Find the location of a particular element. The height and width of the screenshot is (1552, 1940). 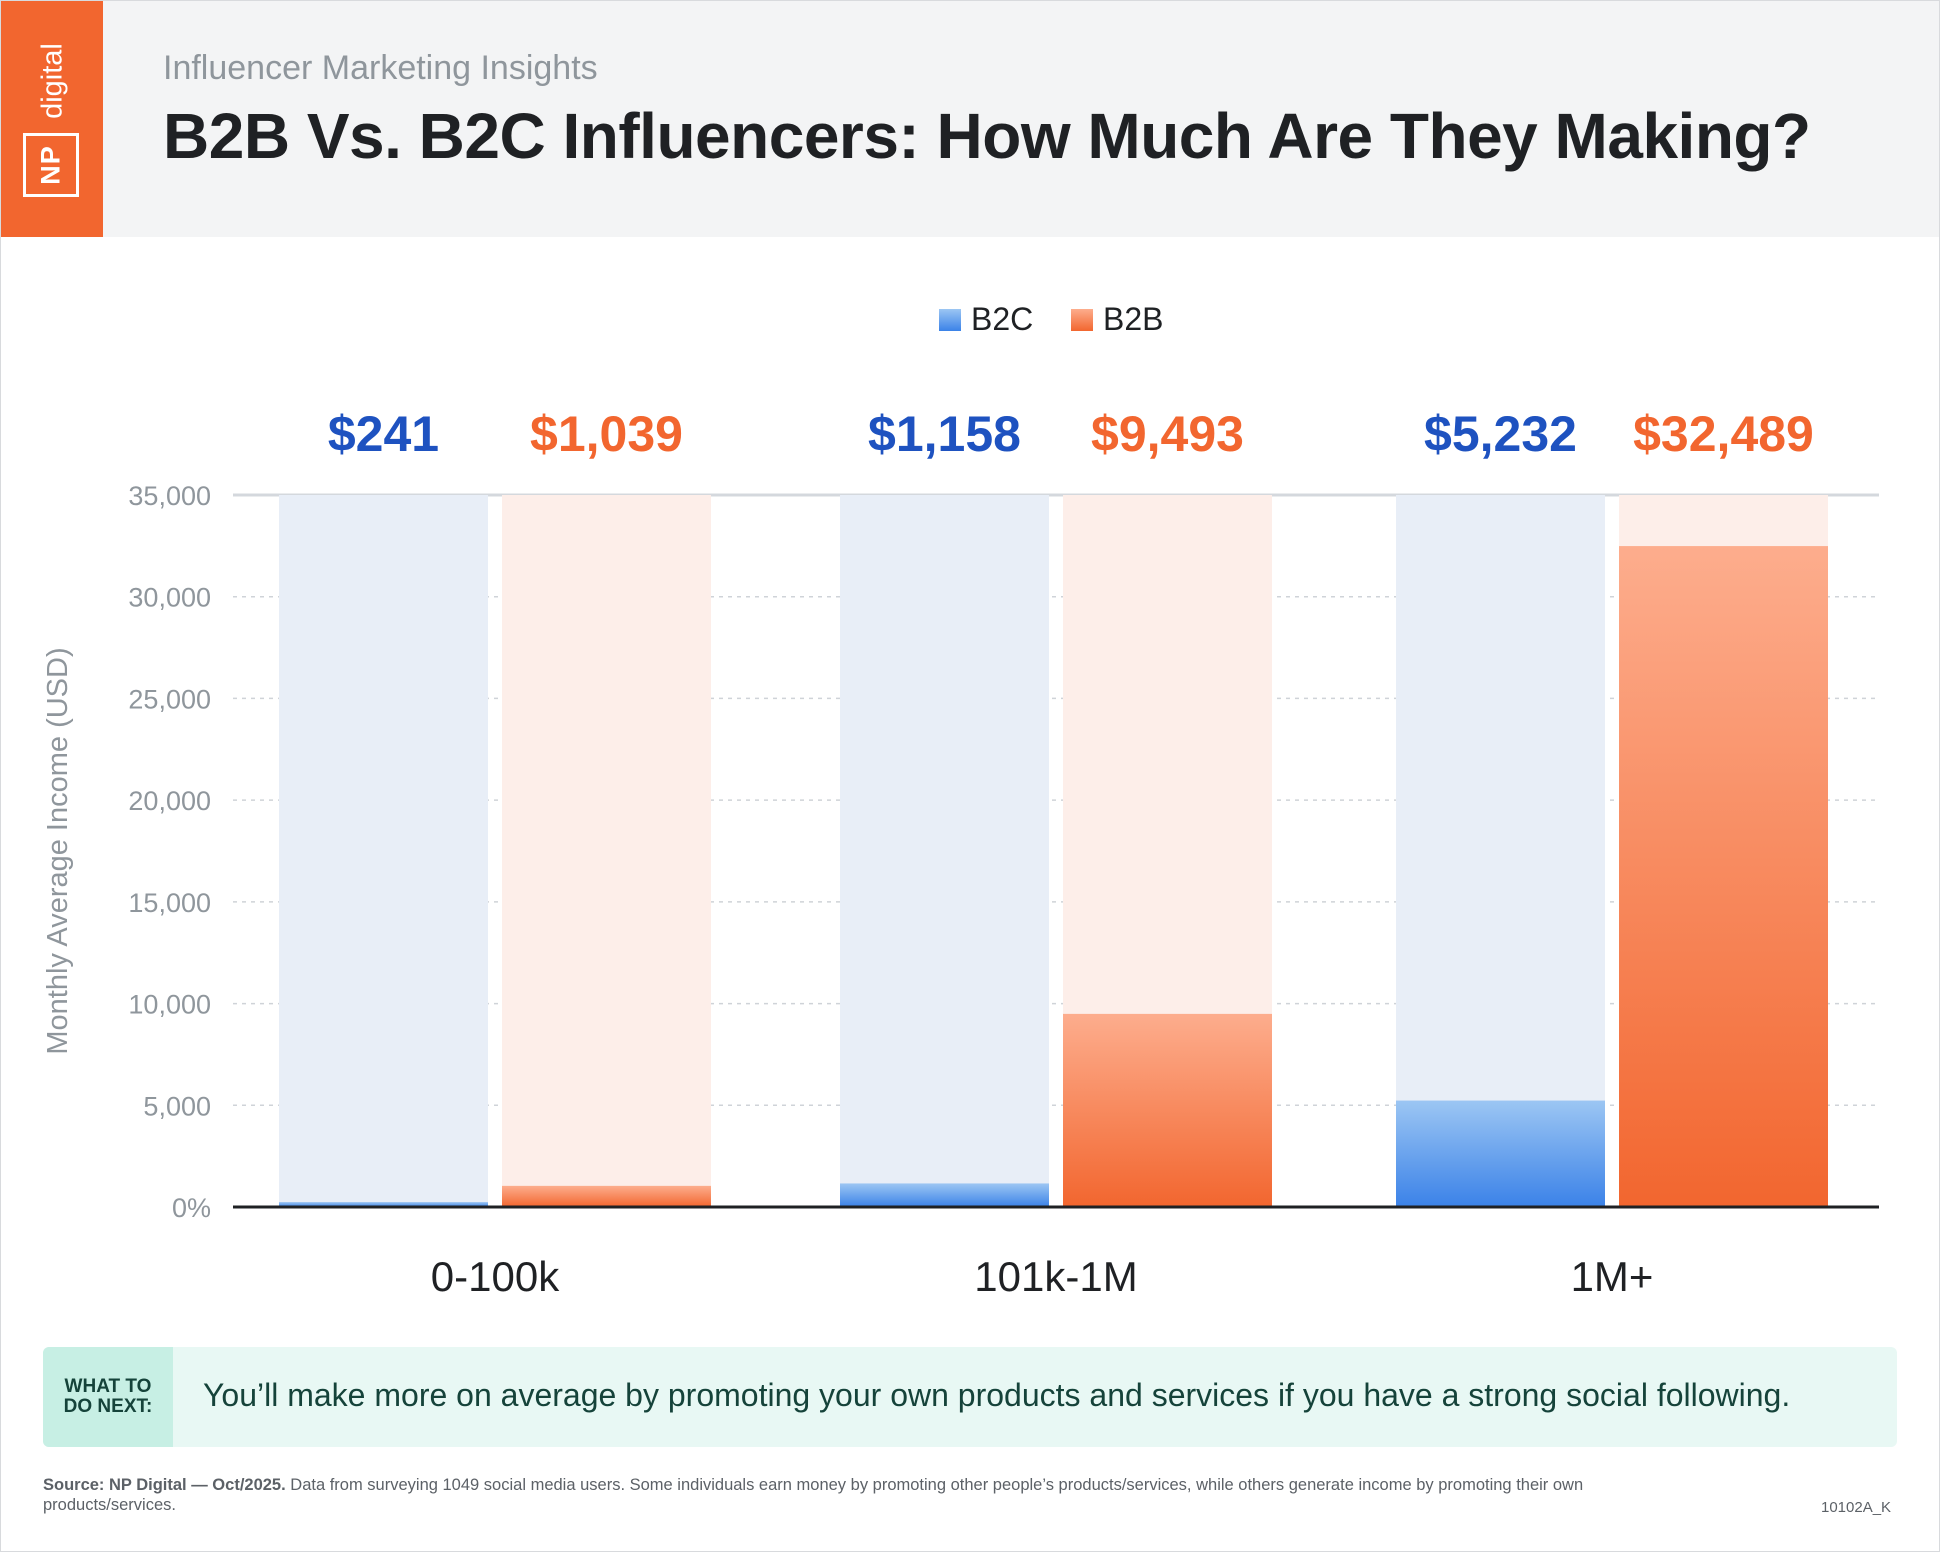

x-tick-label: 0-100k is located at coordinates (495, 1276).